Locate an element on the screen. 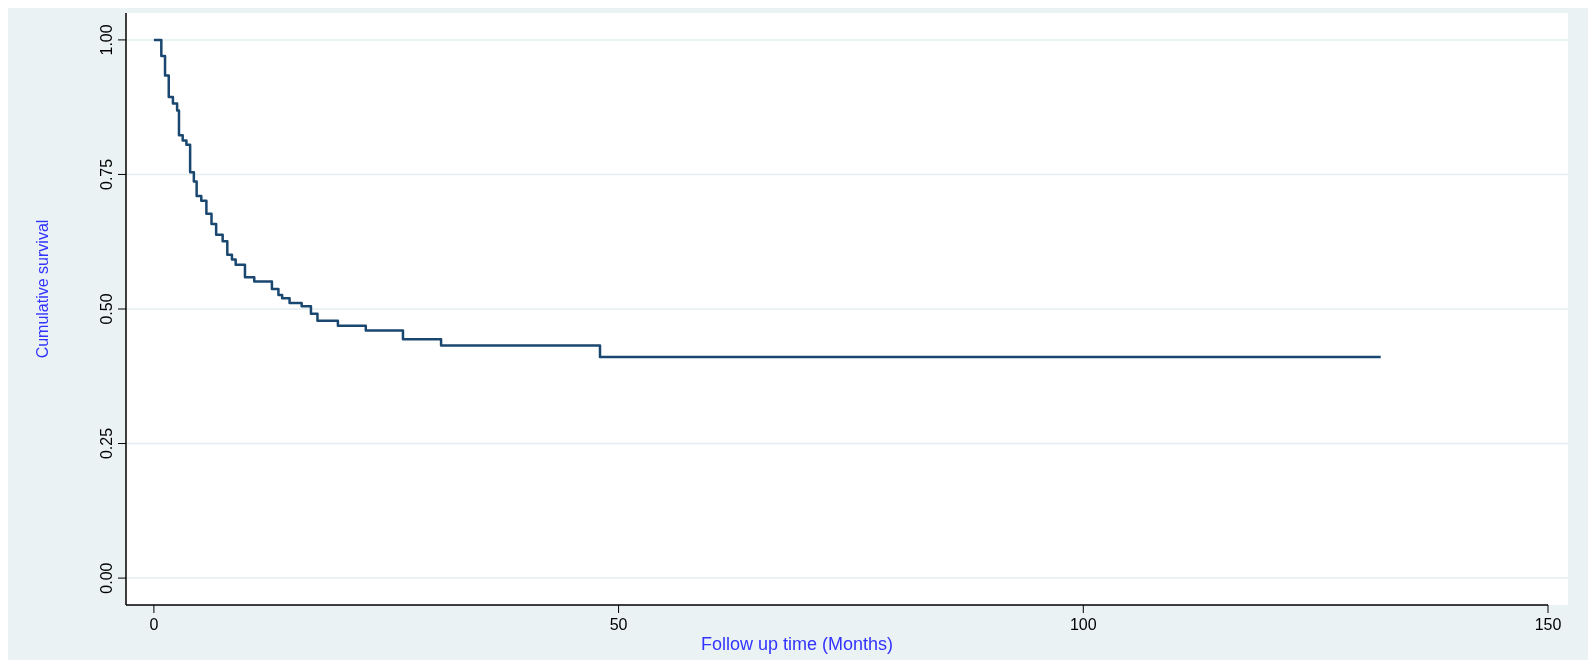 The width and height of the screenshot is (1596, 668). x-tick-label: 50 is located at coordinates (618, 624).